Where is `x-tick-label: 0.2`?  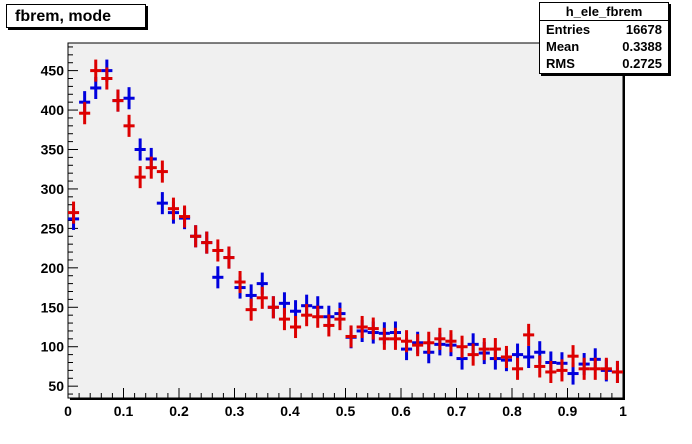
x-tick-label: 0.2 is located at coordinates (179, 411).